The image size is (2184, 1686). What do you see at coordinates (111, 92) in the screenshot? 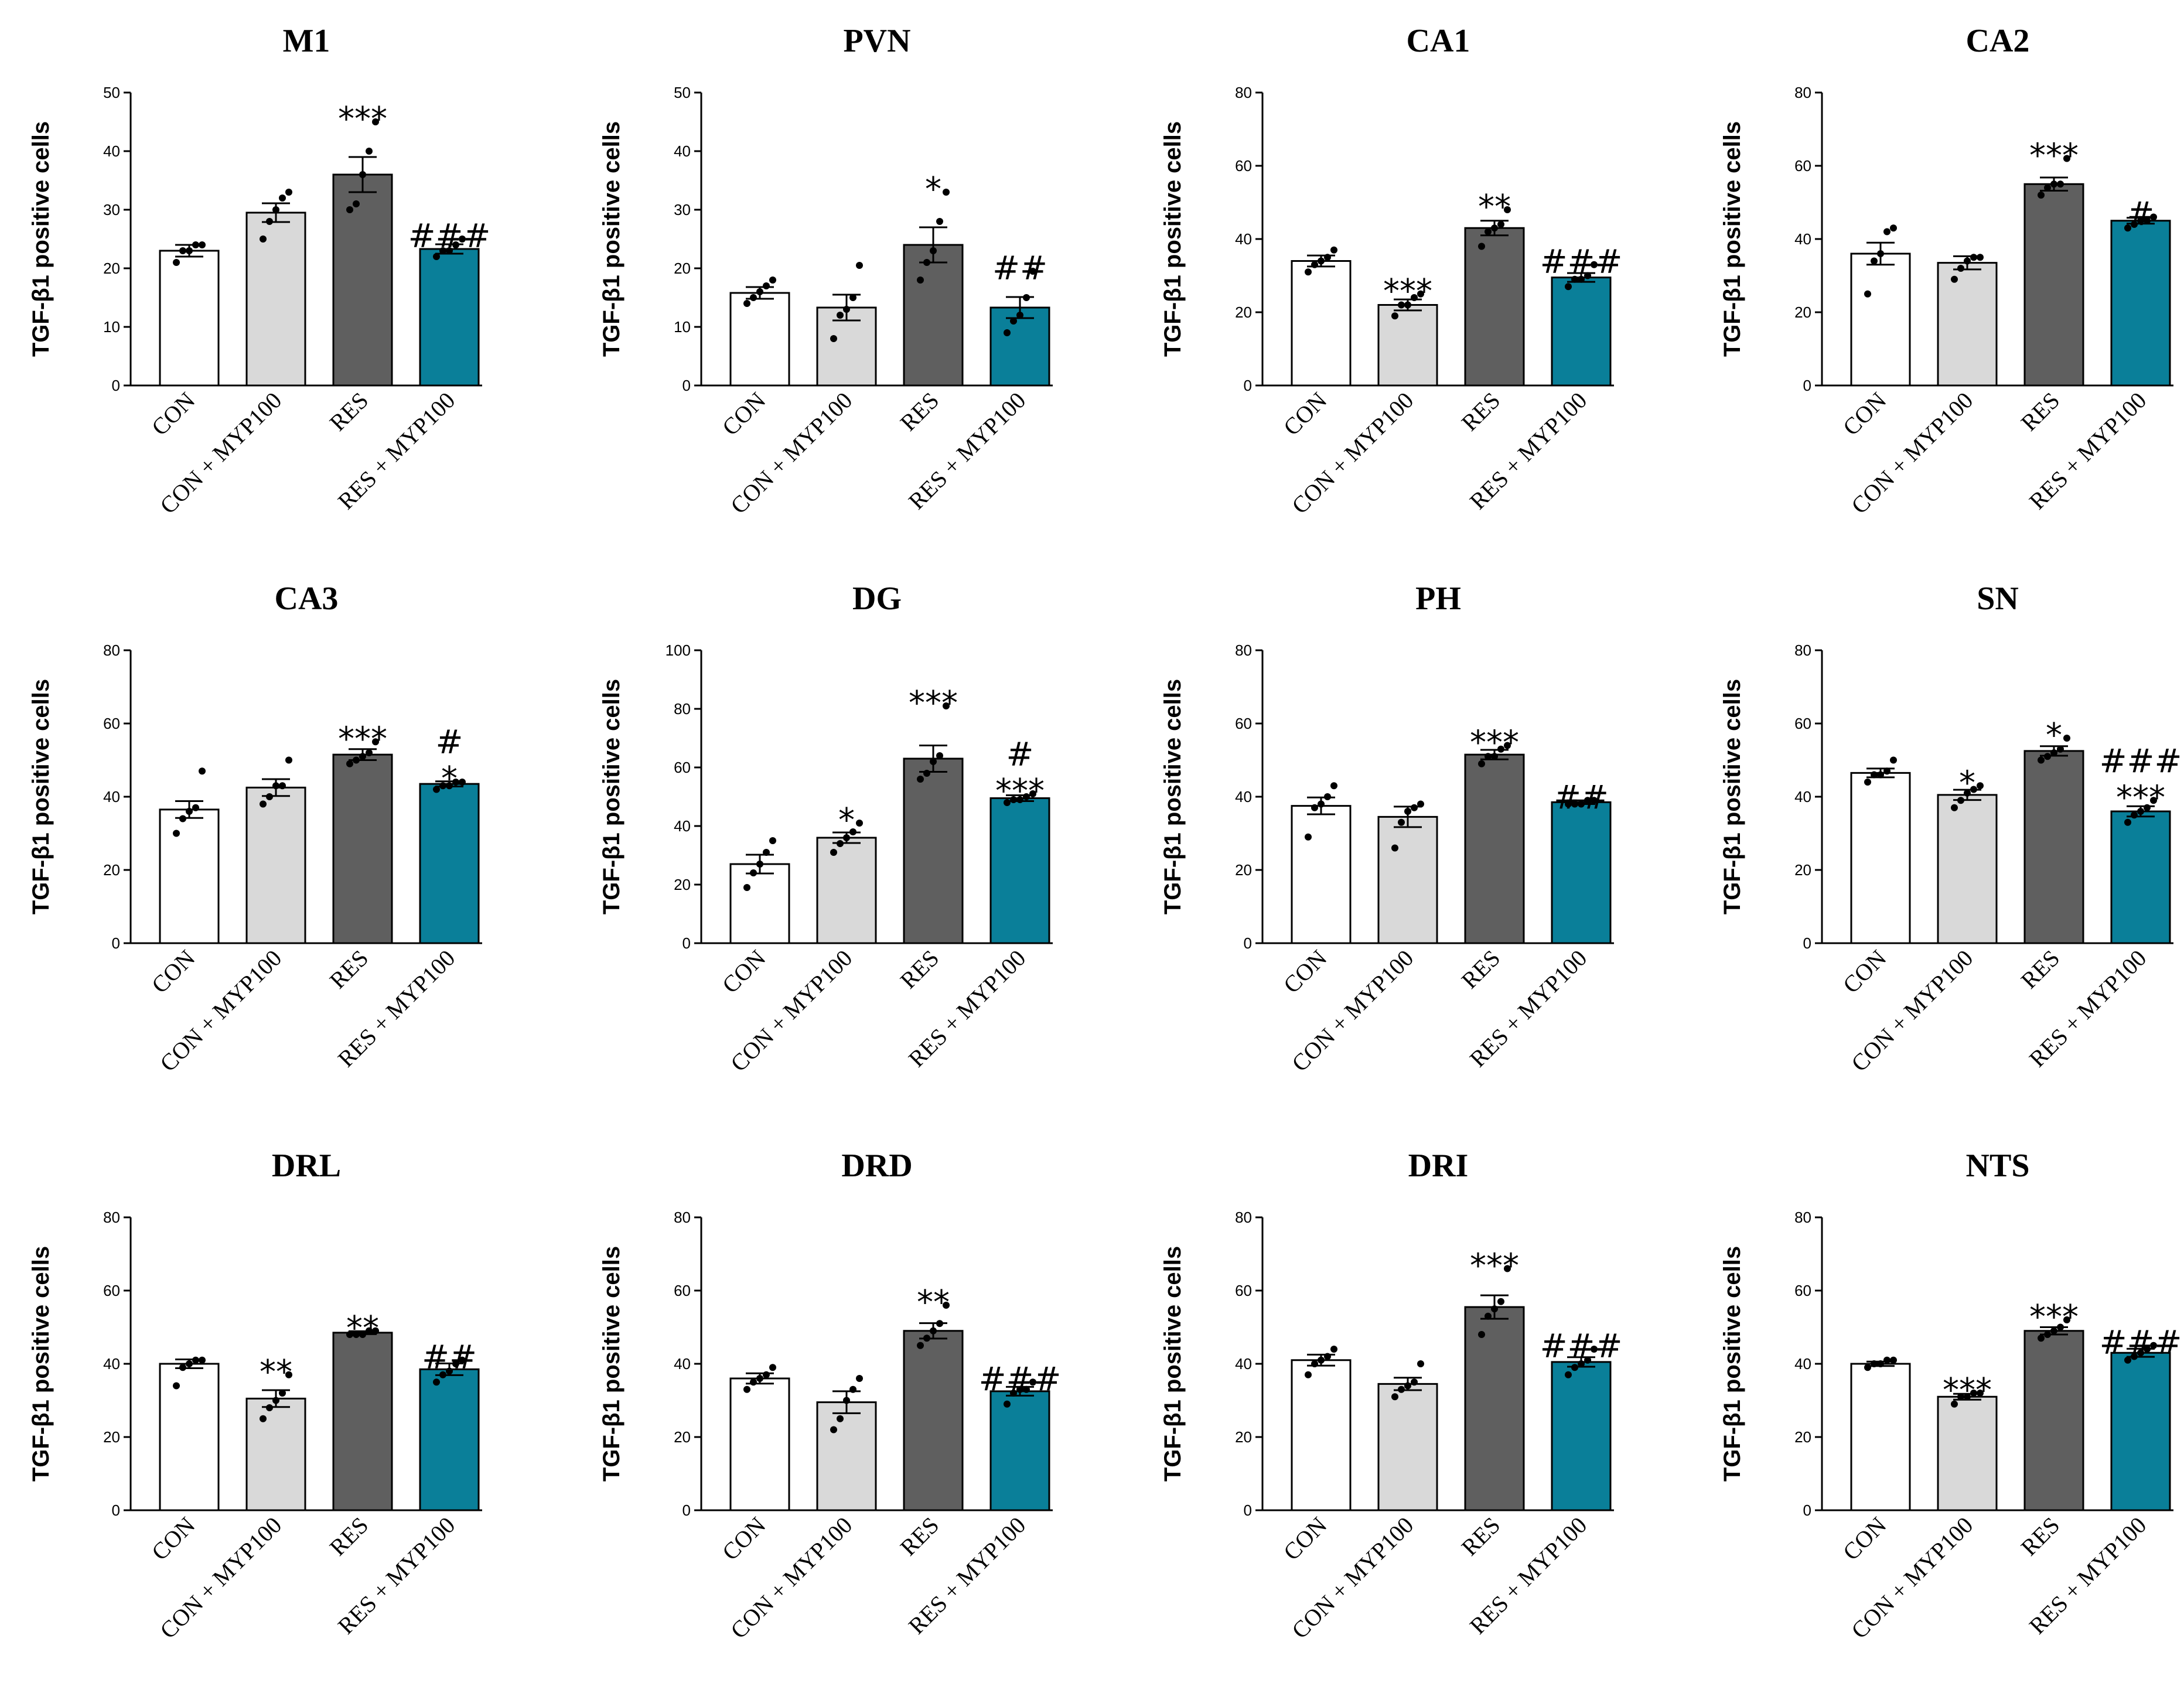
I see `y-tick-label: 50` at bounding box center [111, 92].